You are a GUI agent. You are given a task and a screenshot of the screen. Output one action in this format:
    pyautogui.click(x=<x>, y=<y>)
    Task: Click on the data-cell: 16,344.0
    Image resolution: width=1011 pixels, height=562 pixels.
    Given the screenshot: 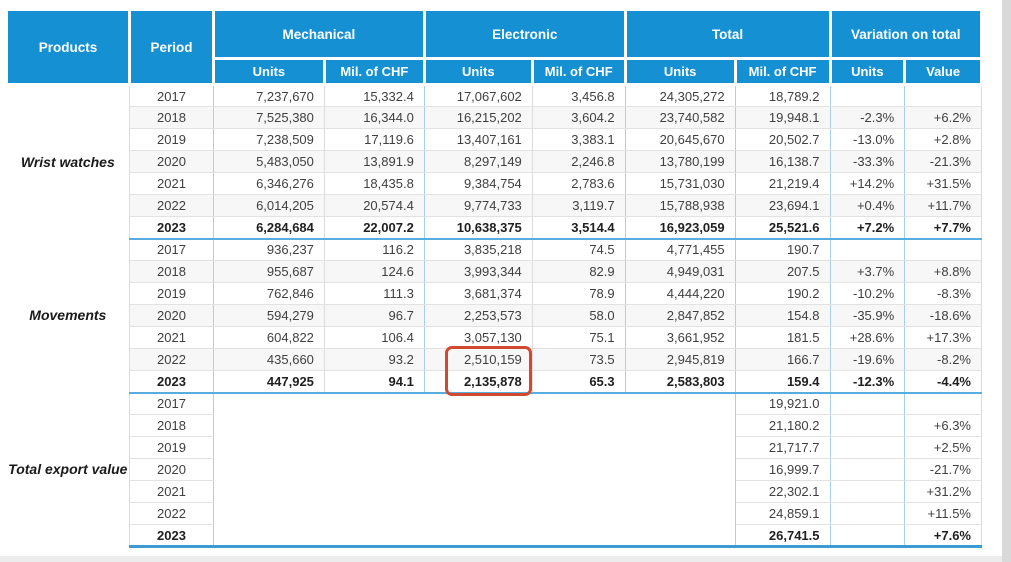 What is the action you would take?
    pyautogui.click(x=374, y=117)
    